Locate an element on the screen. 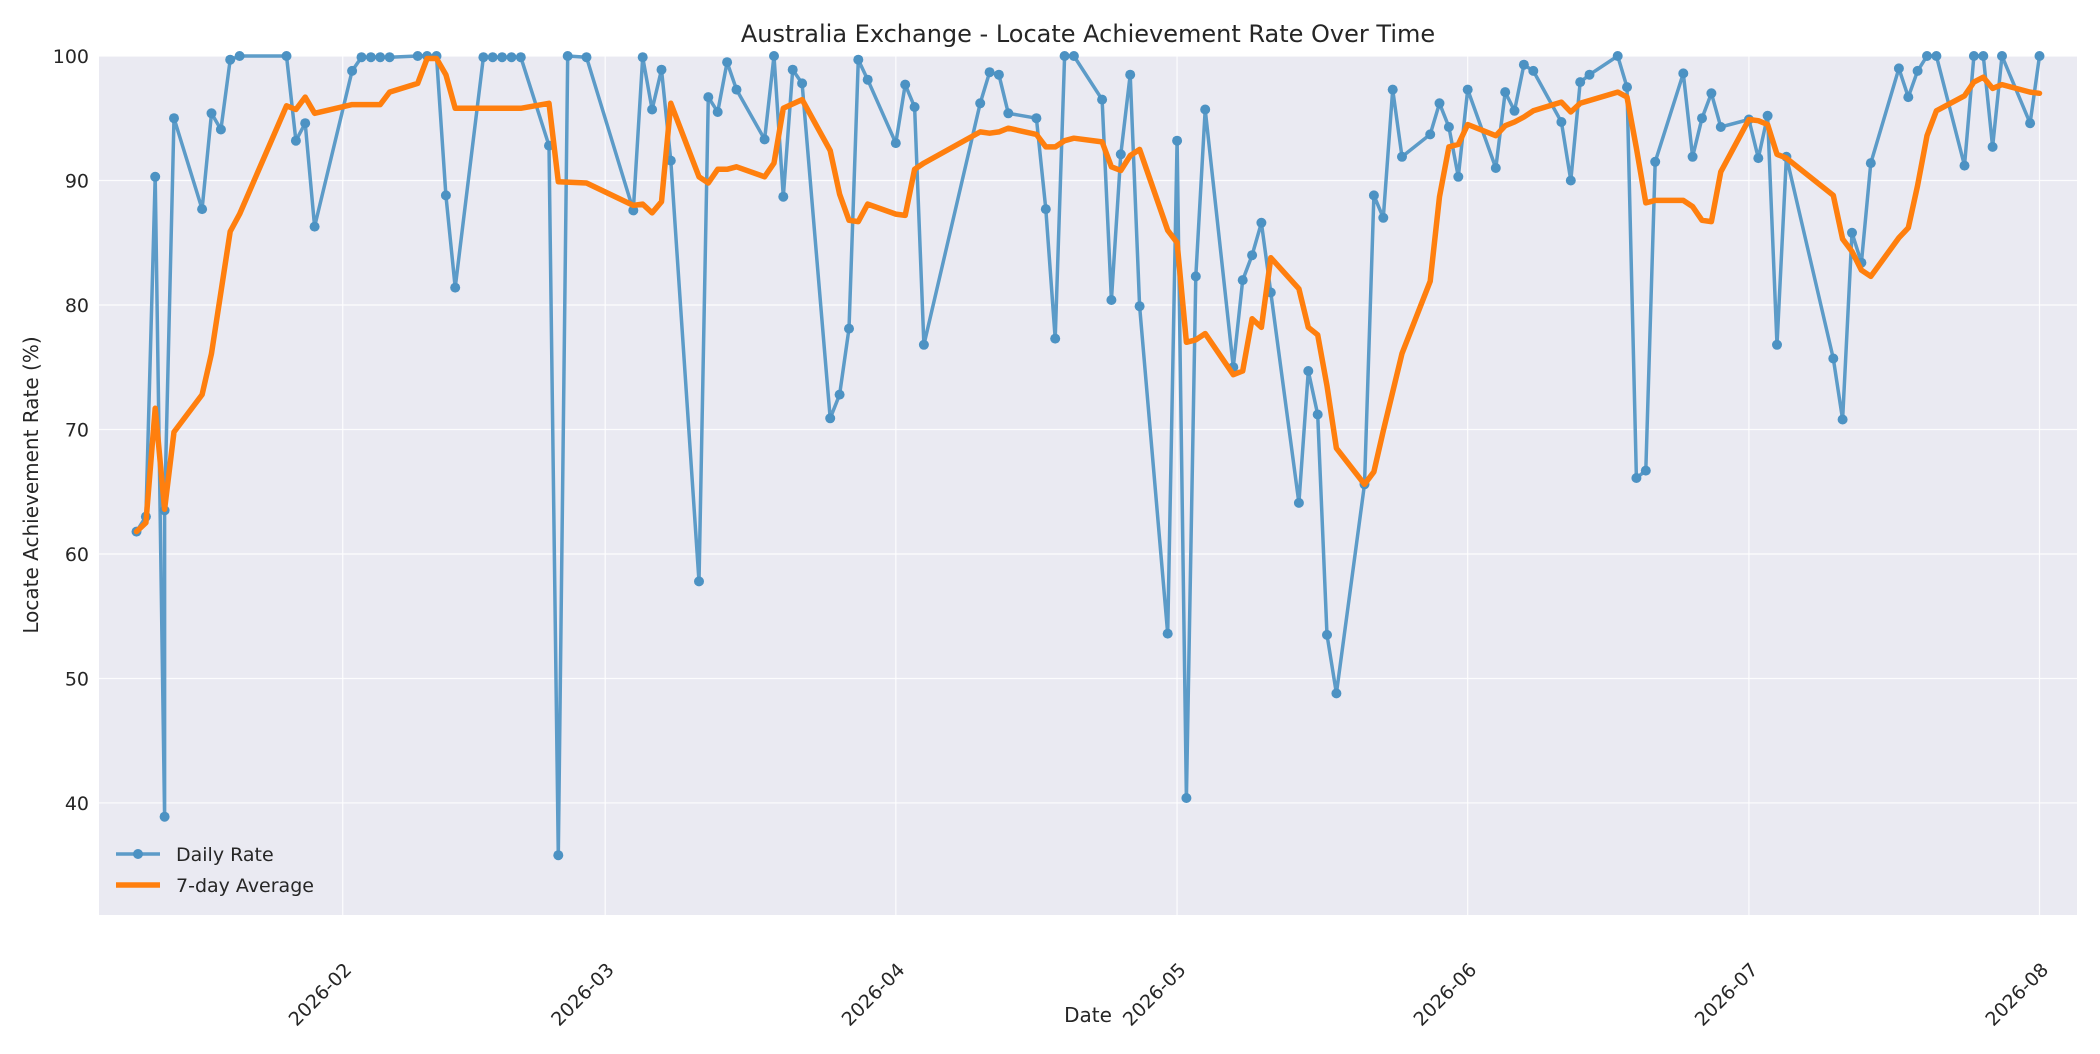 This screenshot has height=1054, width=2100. legend-marker-daily-rate is located at coordinates (138, 854).